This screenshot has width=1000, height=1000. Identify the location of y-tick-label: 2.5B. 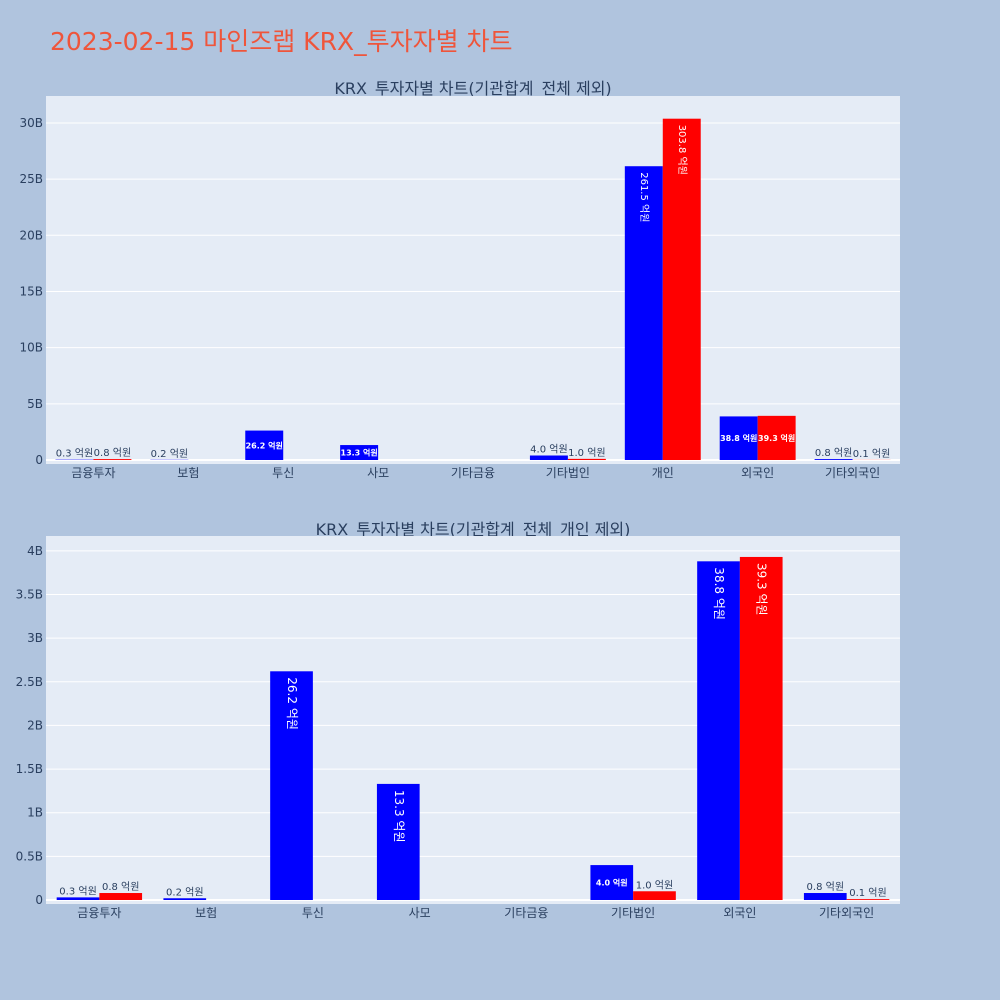
(29, 682).